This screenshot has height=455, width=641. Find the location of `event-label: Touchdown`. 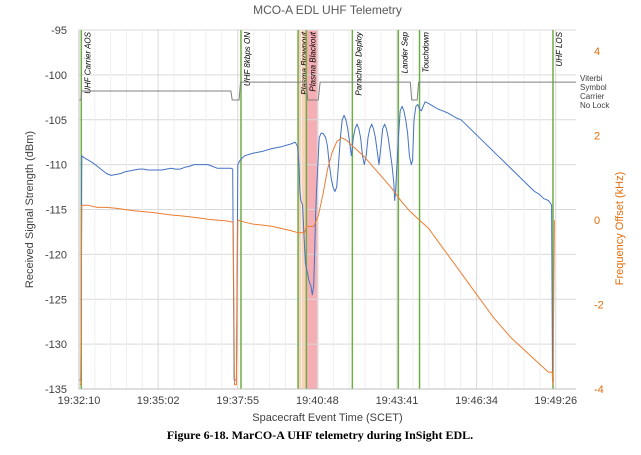

event-label: Touchdown is located at coordinates (426, 51).